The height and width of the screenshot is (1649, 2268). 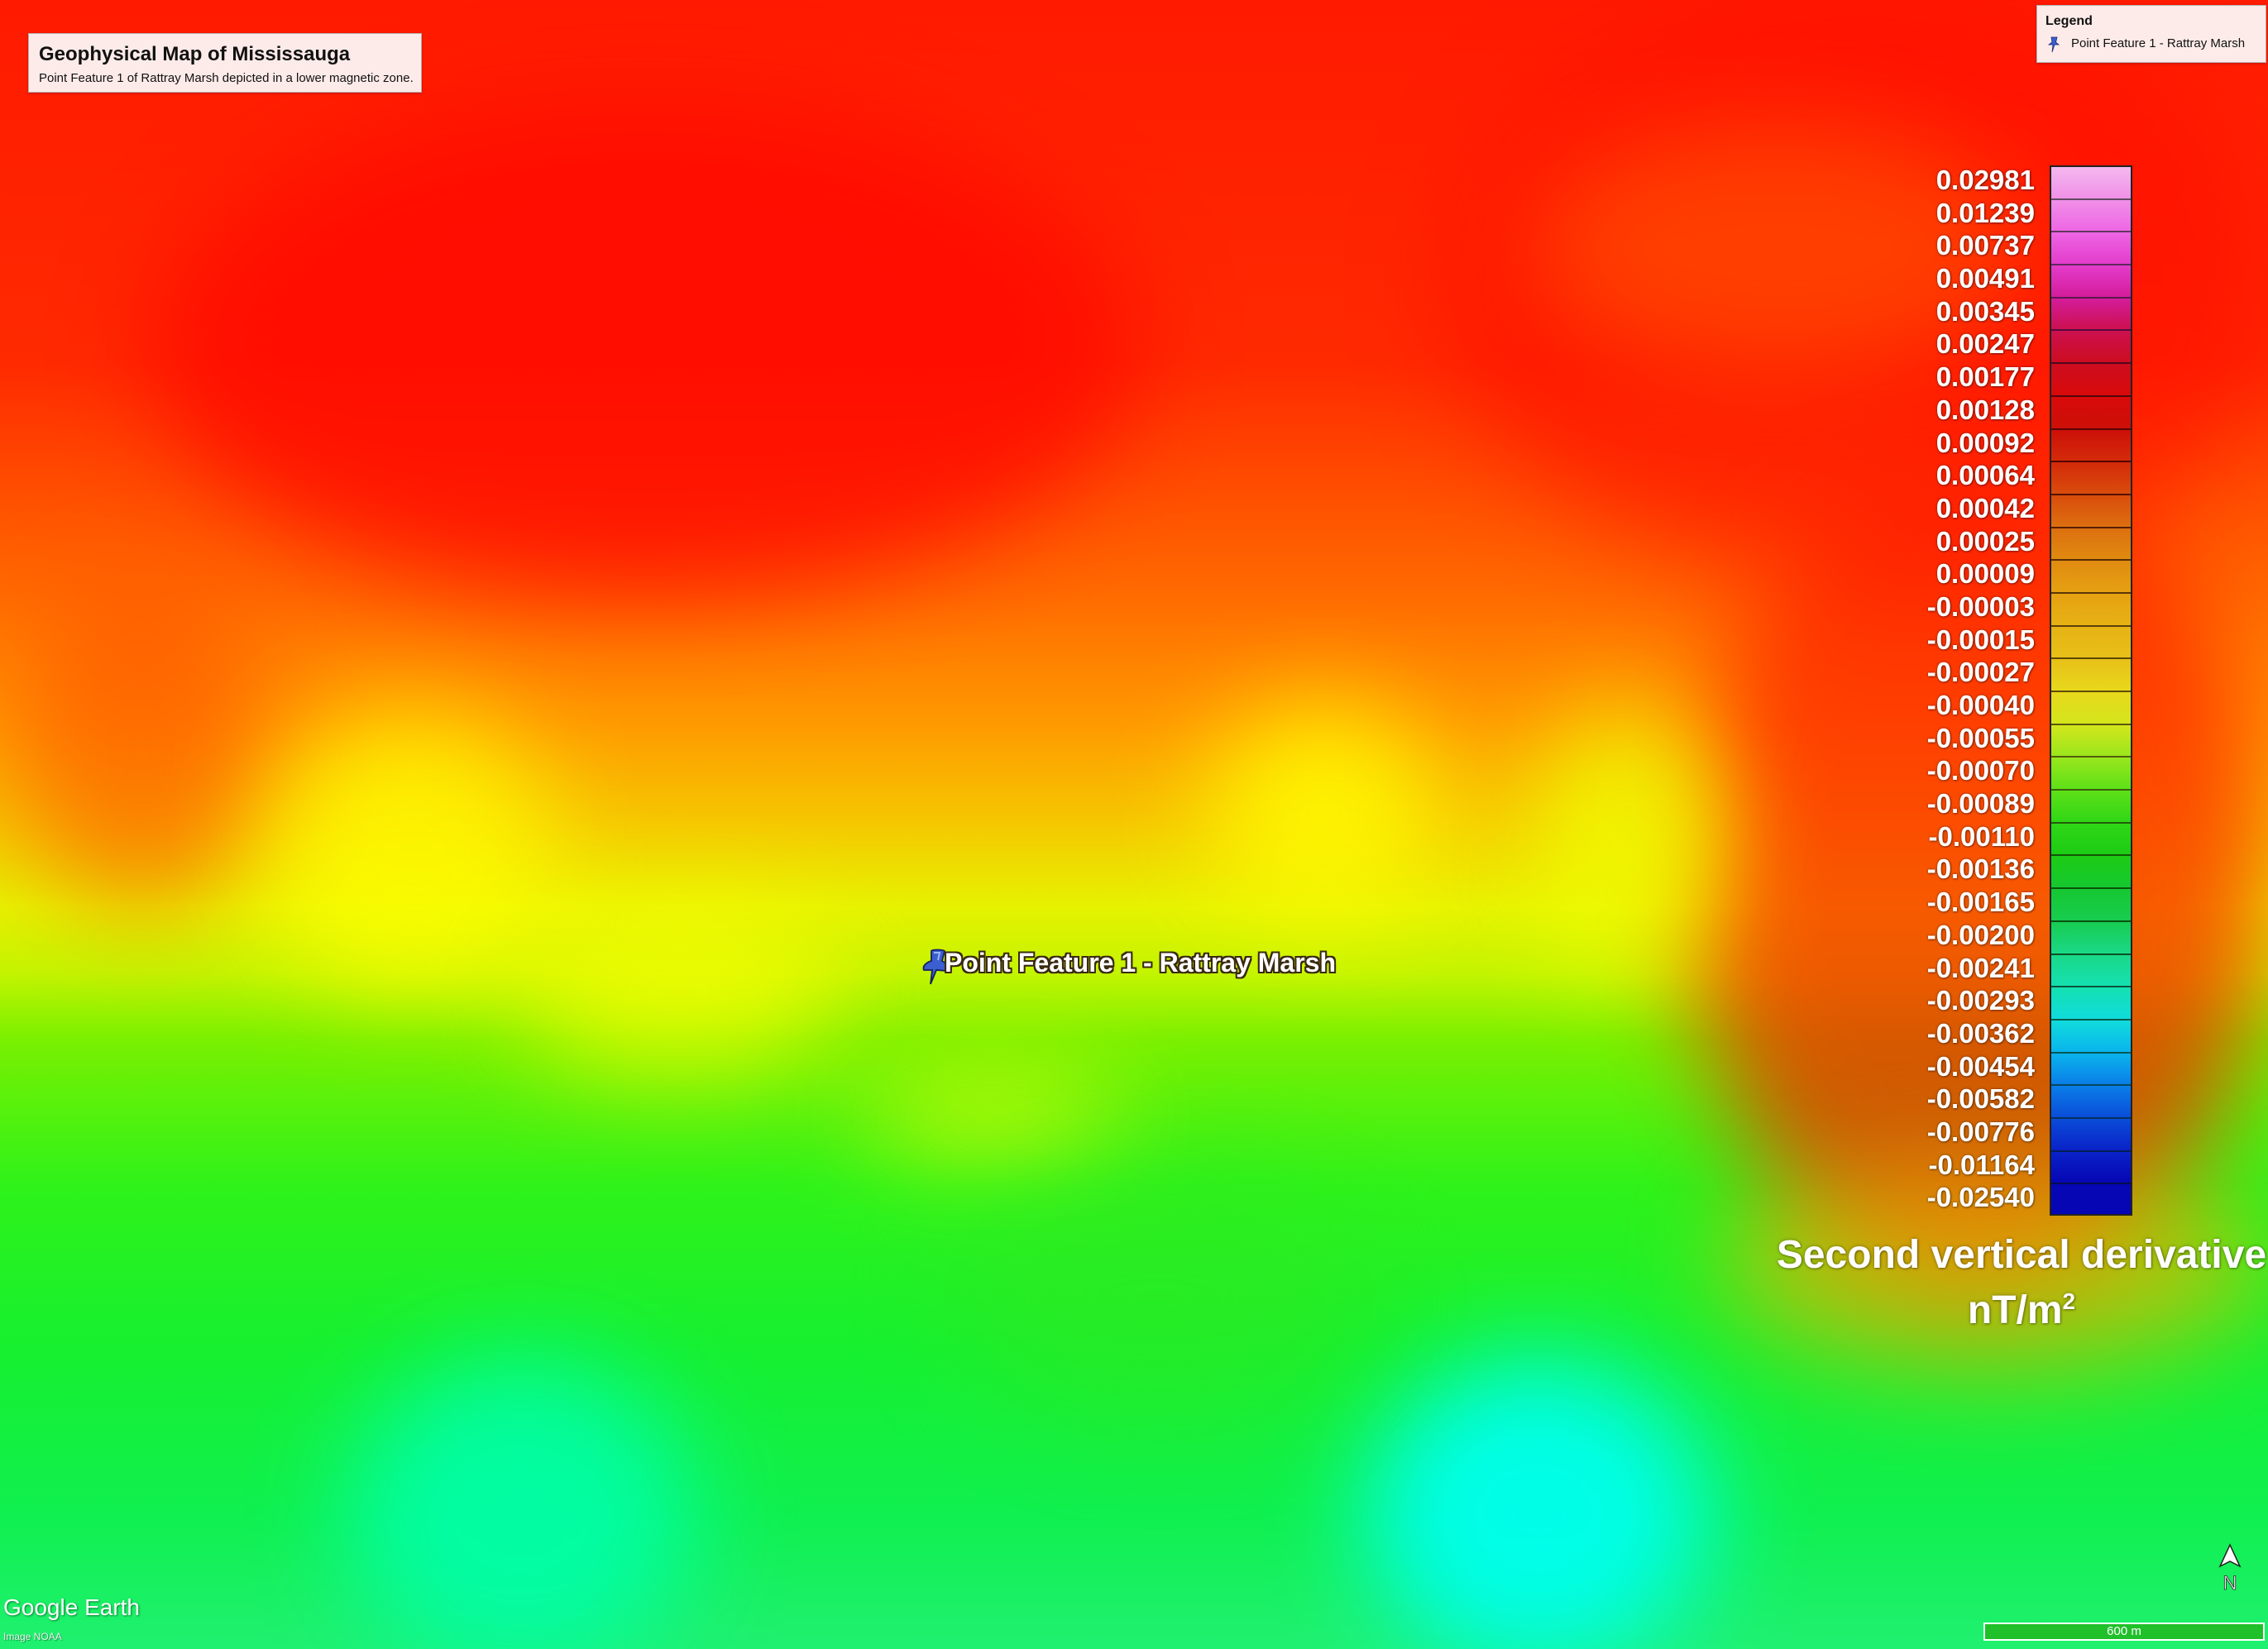 I want to click on color-scale-tick-label: -0.00110, so click(x=1981, y=836).